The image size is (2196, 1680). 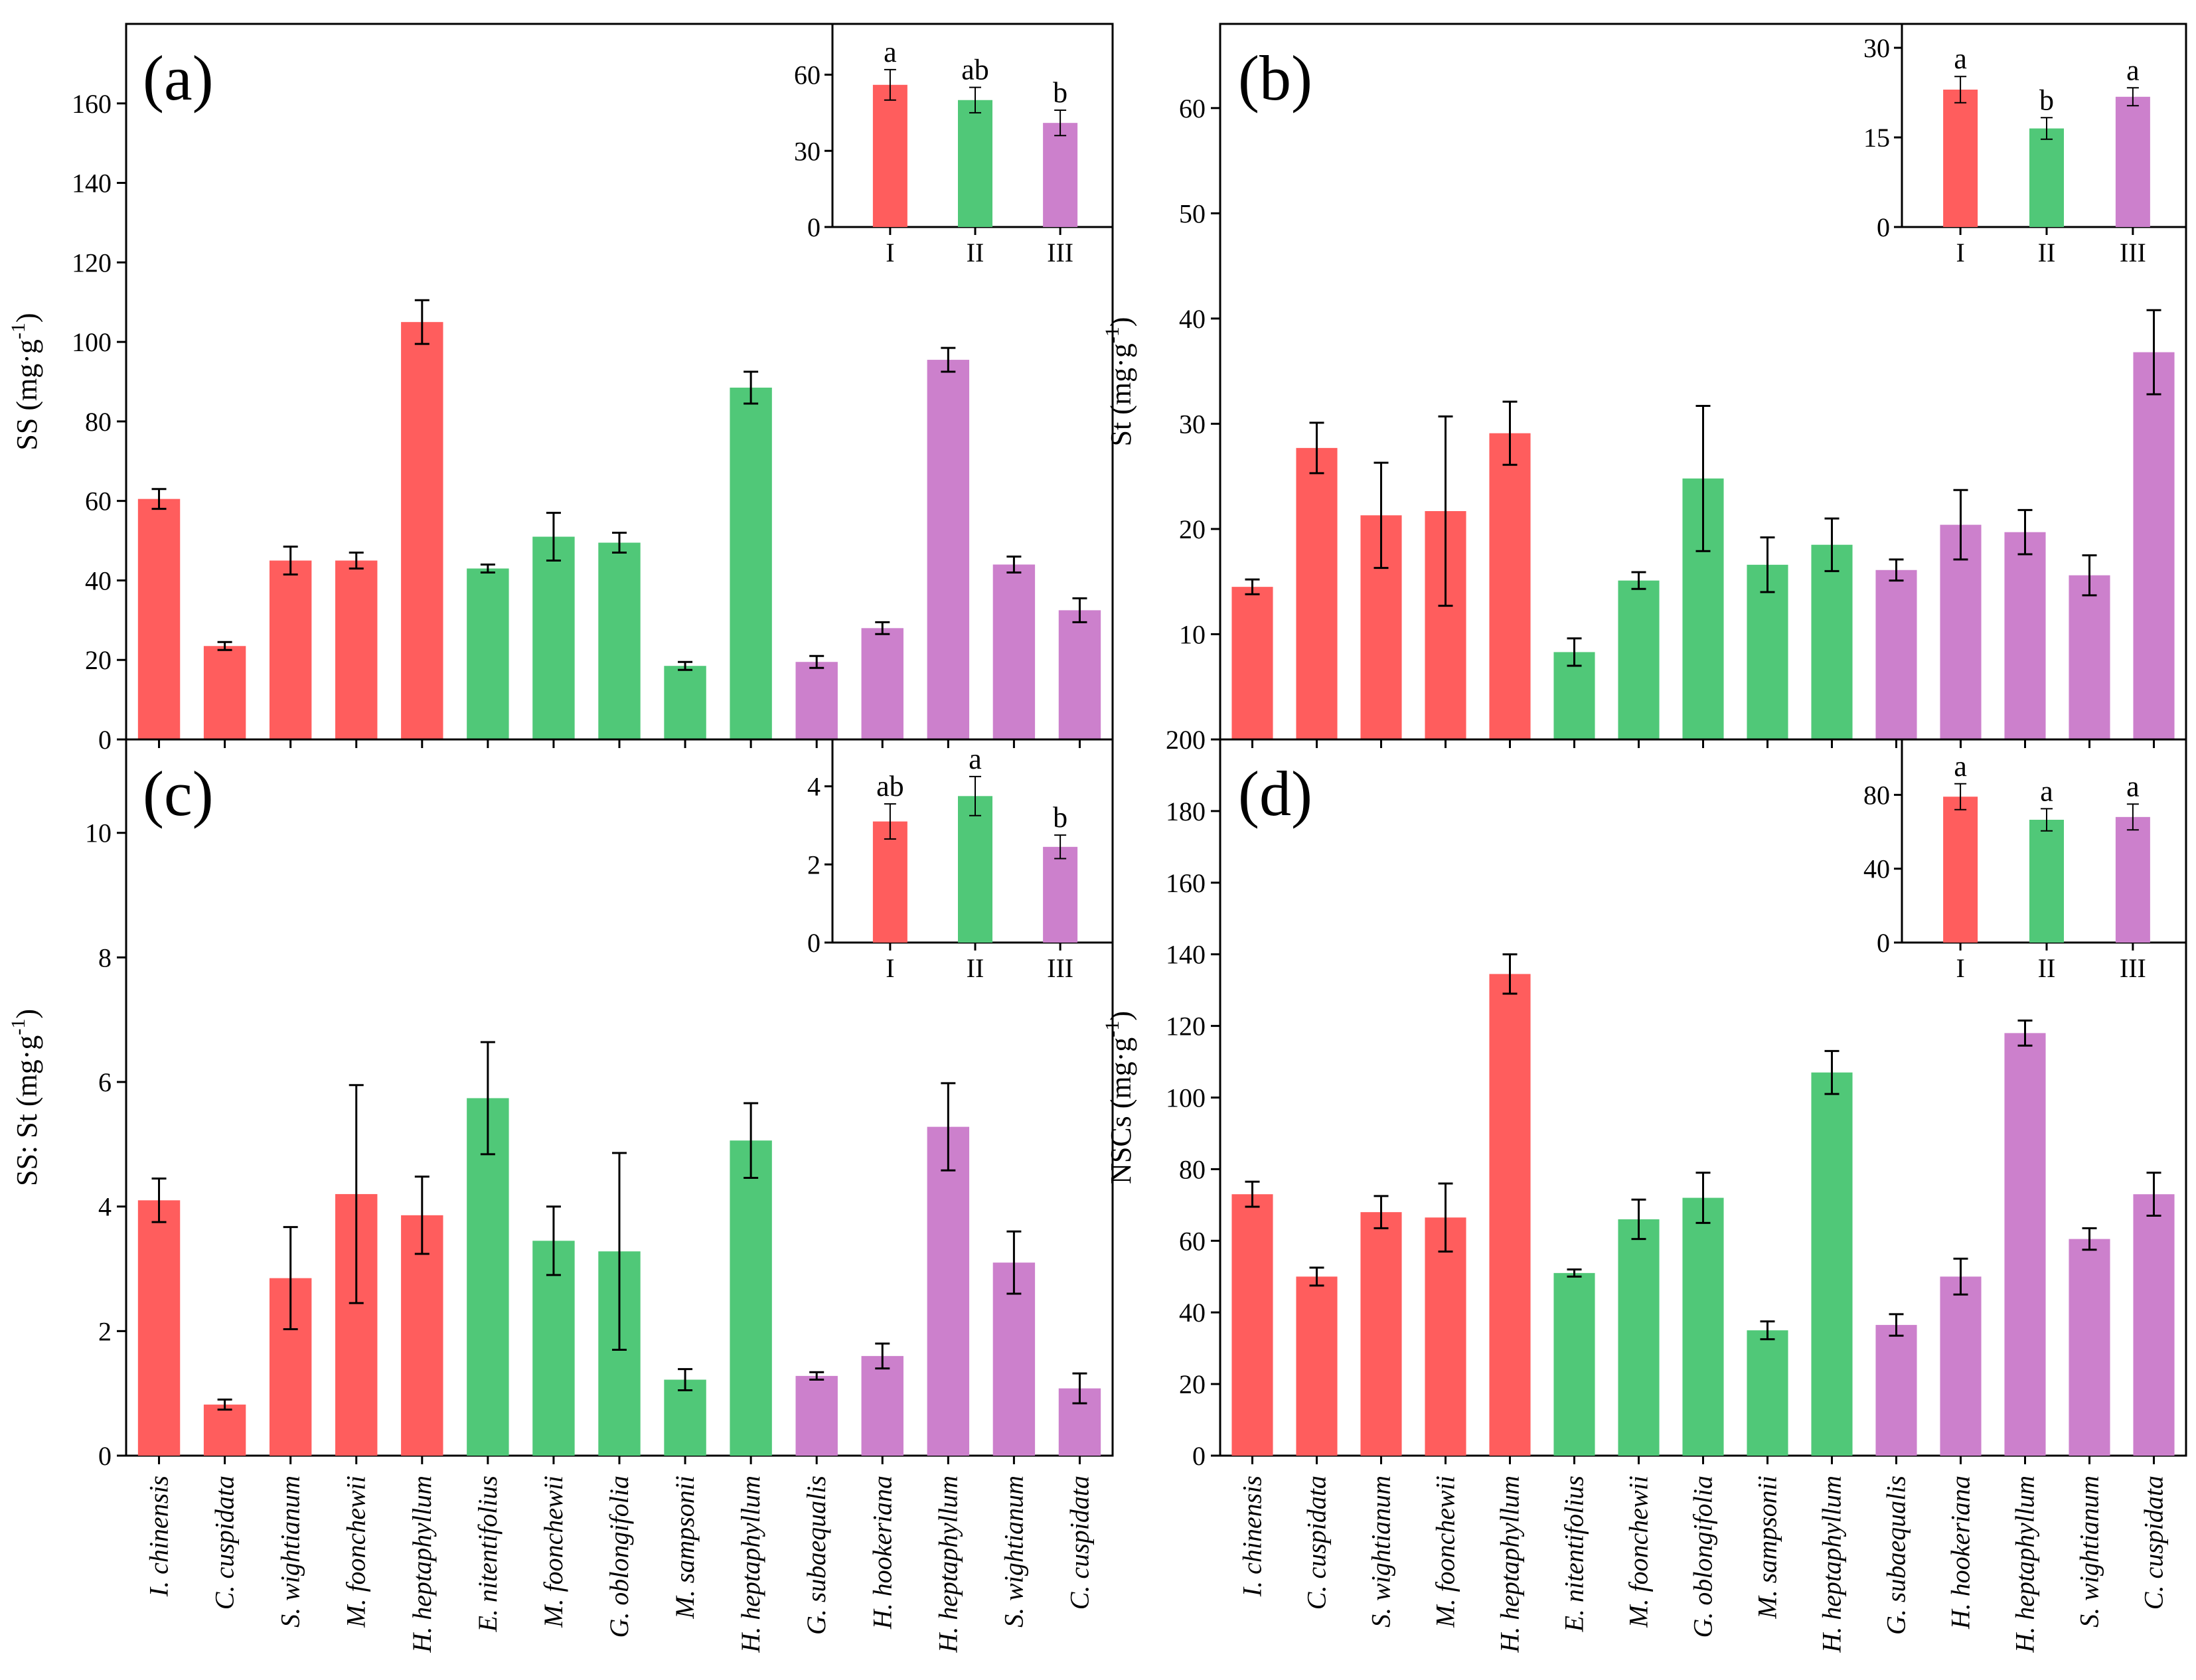 What do you see at coordinates (105, 1331) in the screenshot?
I see `y-tick-label: 2` at bounding box center [105, 1331].